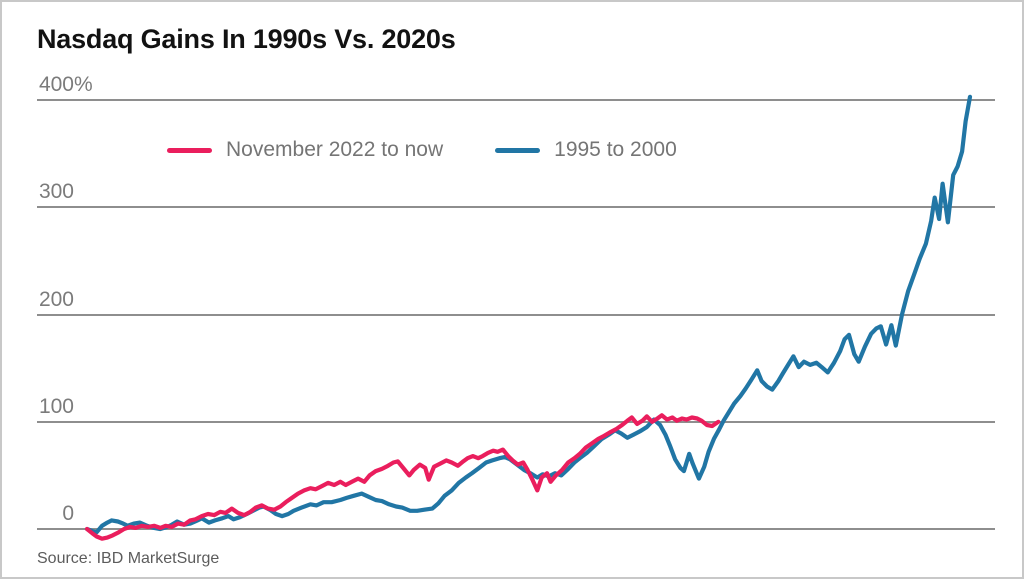 The image size is (1024, 579). I want to click on y-axis-label-300: 300, so click(56, 192).